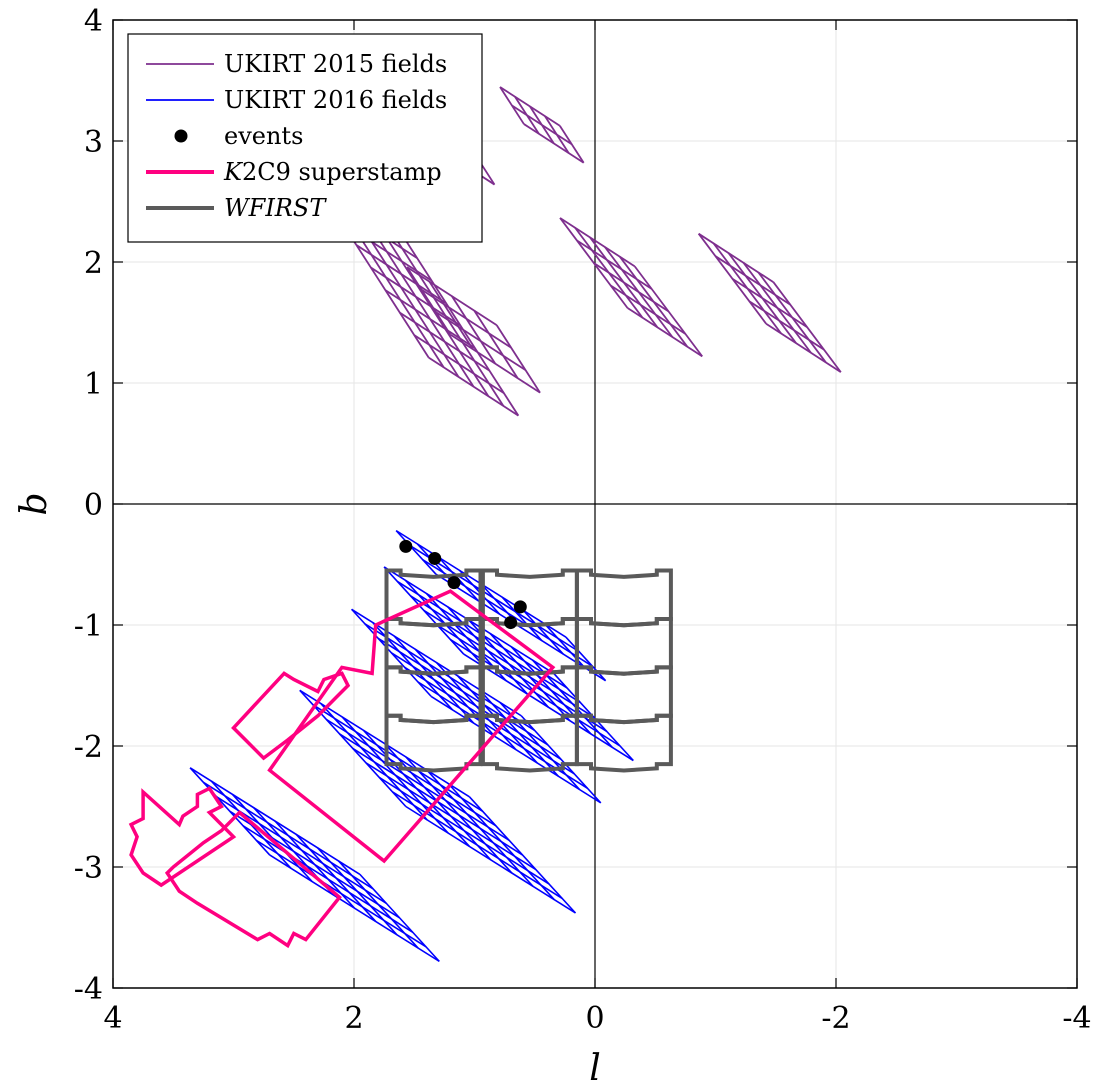  Describe the element at coordinates (93, 21) in the screenshot. I see `y-tick-label: 4` at that location.